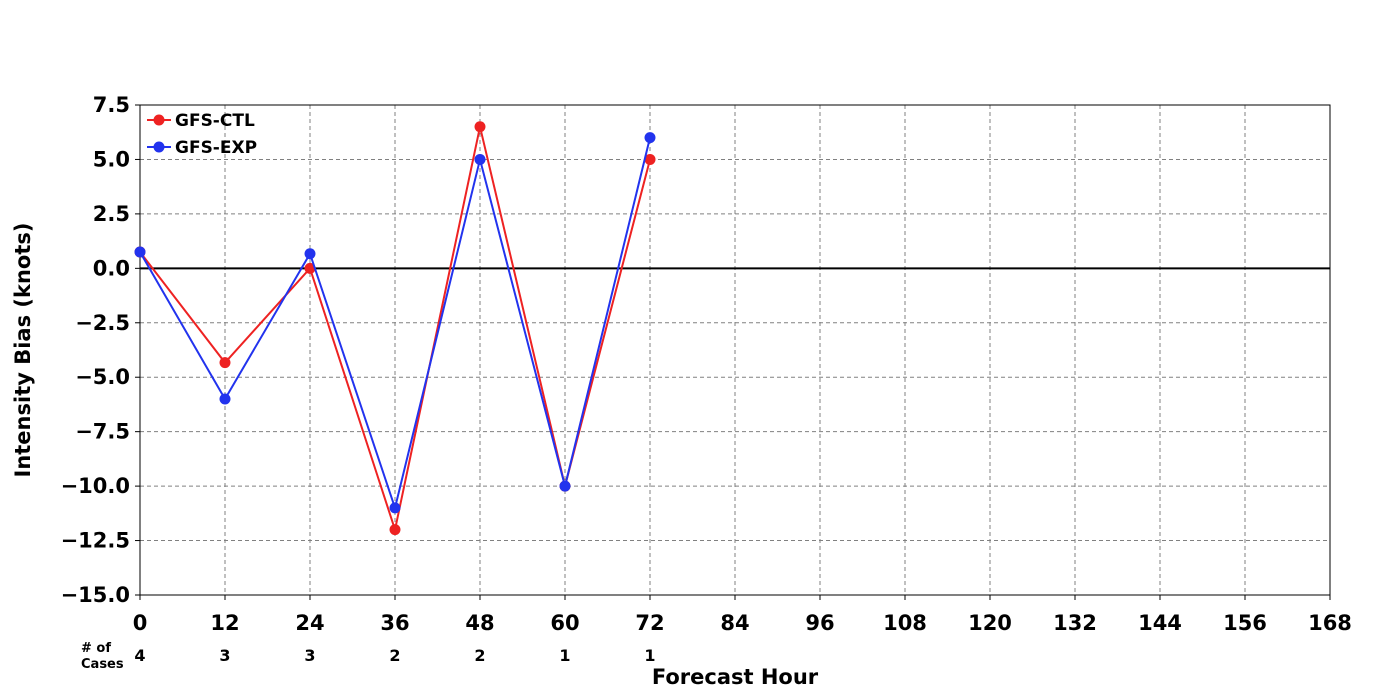 The height and width of the screenshot is (700, 1400). Describe the element at coordinates (95, 541) in the screenshot. I see `y-tick-label: −12.5` at that location.